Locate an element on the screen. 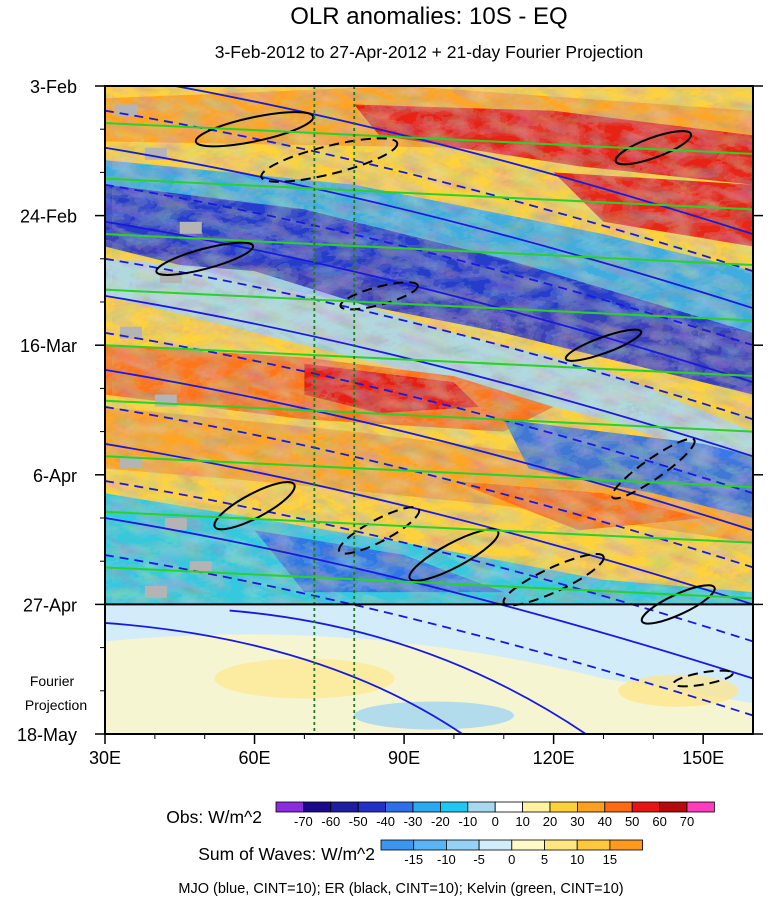 The height and width of the screenshot is (900, 772). colorbar-tick-label: 60 is located at coordinates (659, 821).